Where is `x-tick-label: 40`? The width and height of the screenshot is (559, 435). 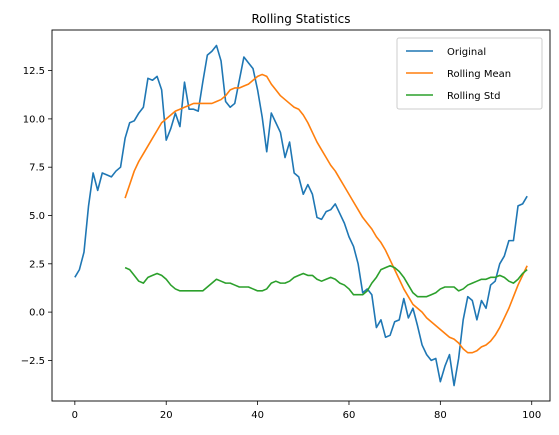 x-tick-label: 40 is located at coordinates (257, 415).